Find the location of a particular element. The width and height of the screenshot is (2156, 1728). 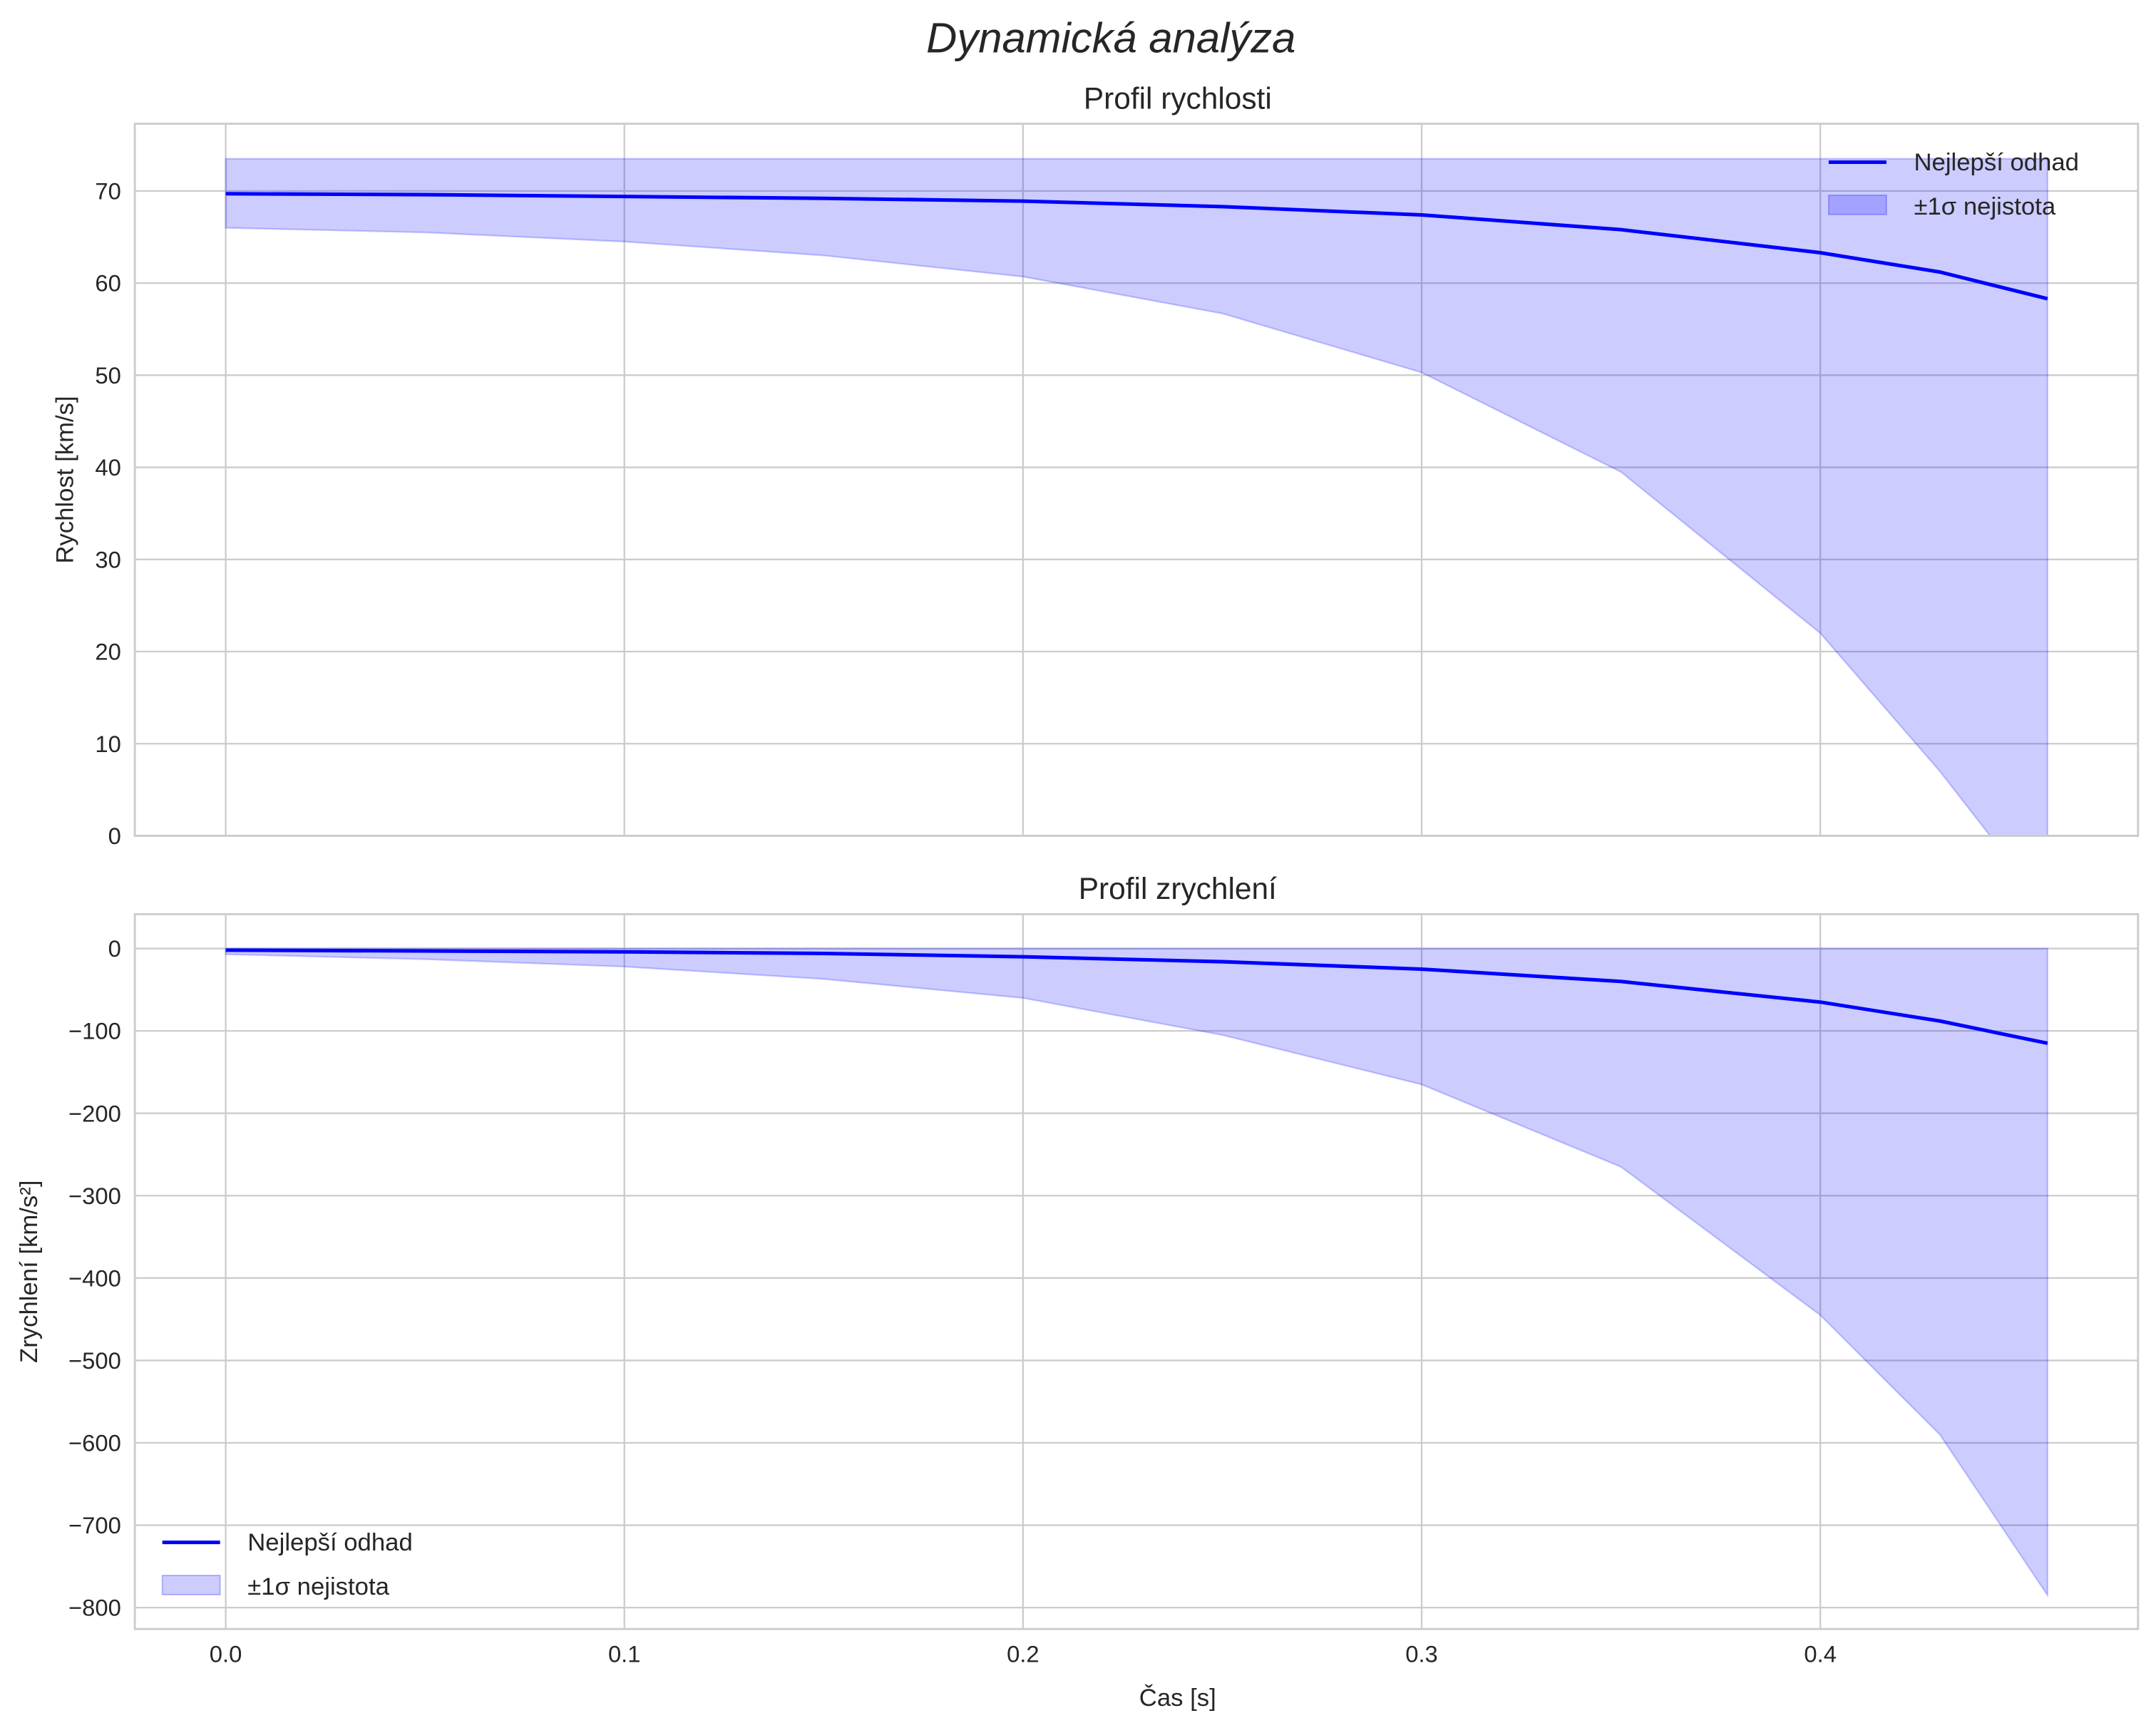

y-tick-label: 20 is located at coordinates (107, 652).